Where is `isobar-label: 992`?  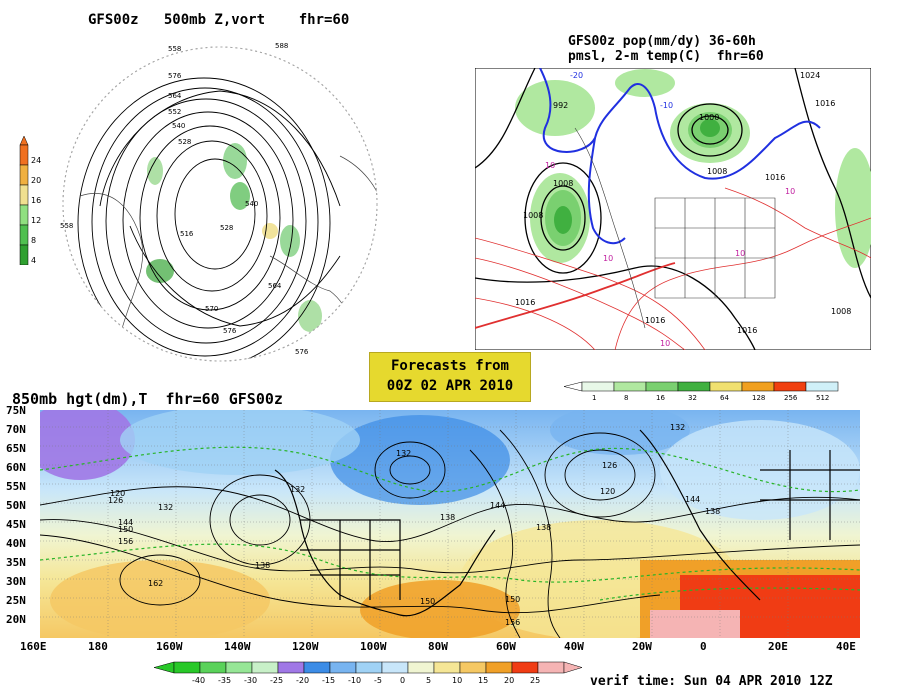
isobar-label: 992 is located at coordinates (560, 105).